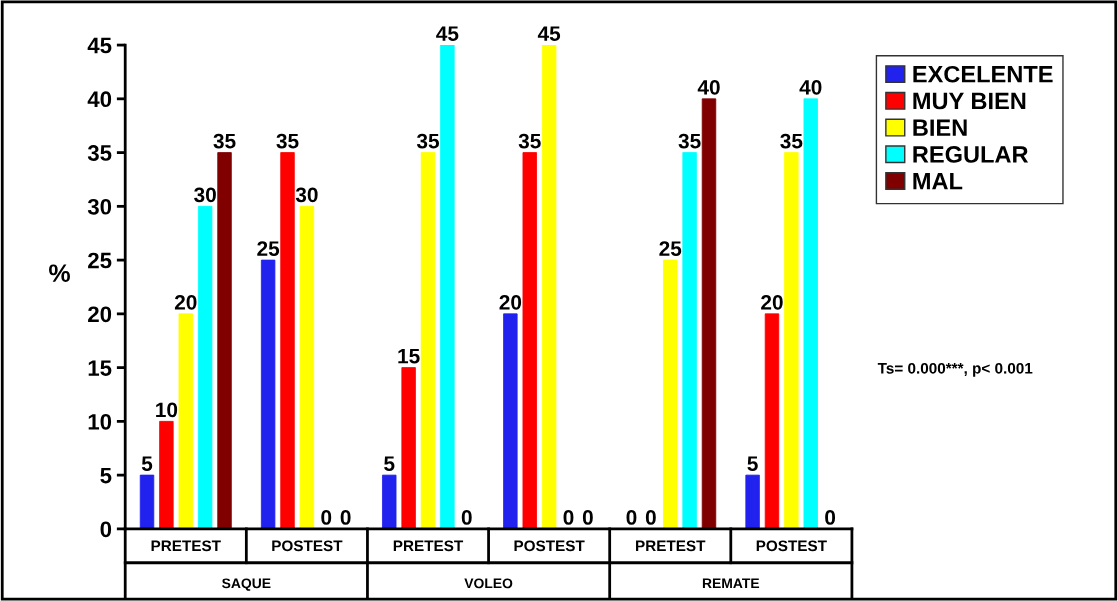  What do you see at coordinates (100, 314) in the screenshot?
I see `y-tick-label: 20` at bounding box center [100, 314].